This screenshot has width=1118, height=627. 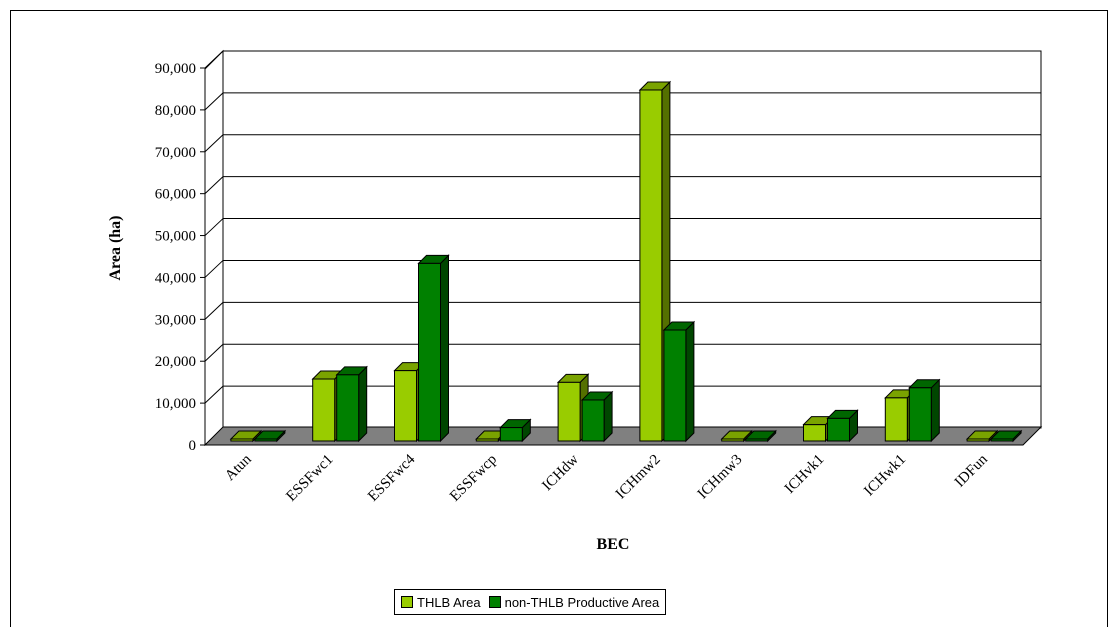 What do you see at coordinates (407, 602) in the screenshot?
I see `legend-swatch-thlb` at bounding box center [407, 602].